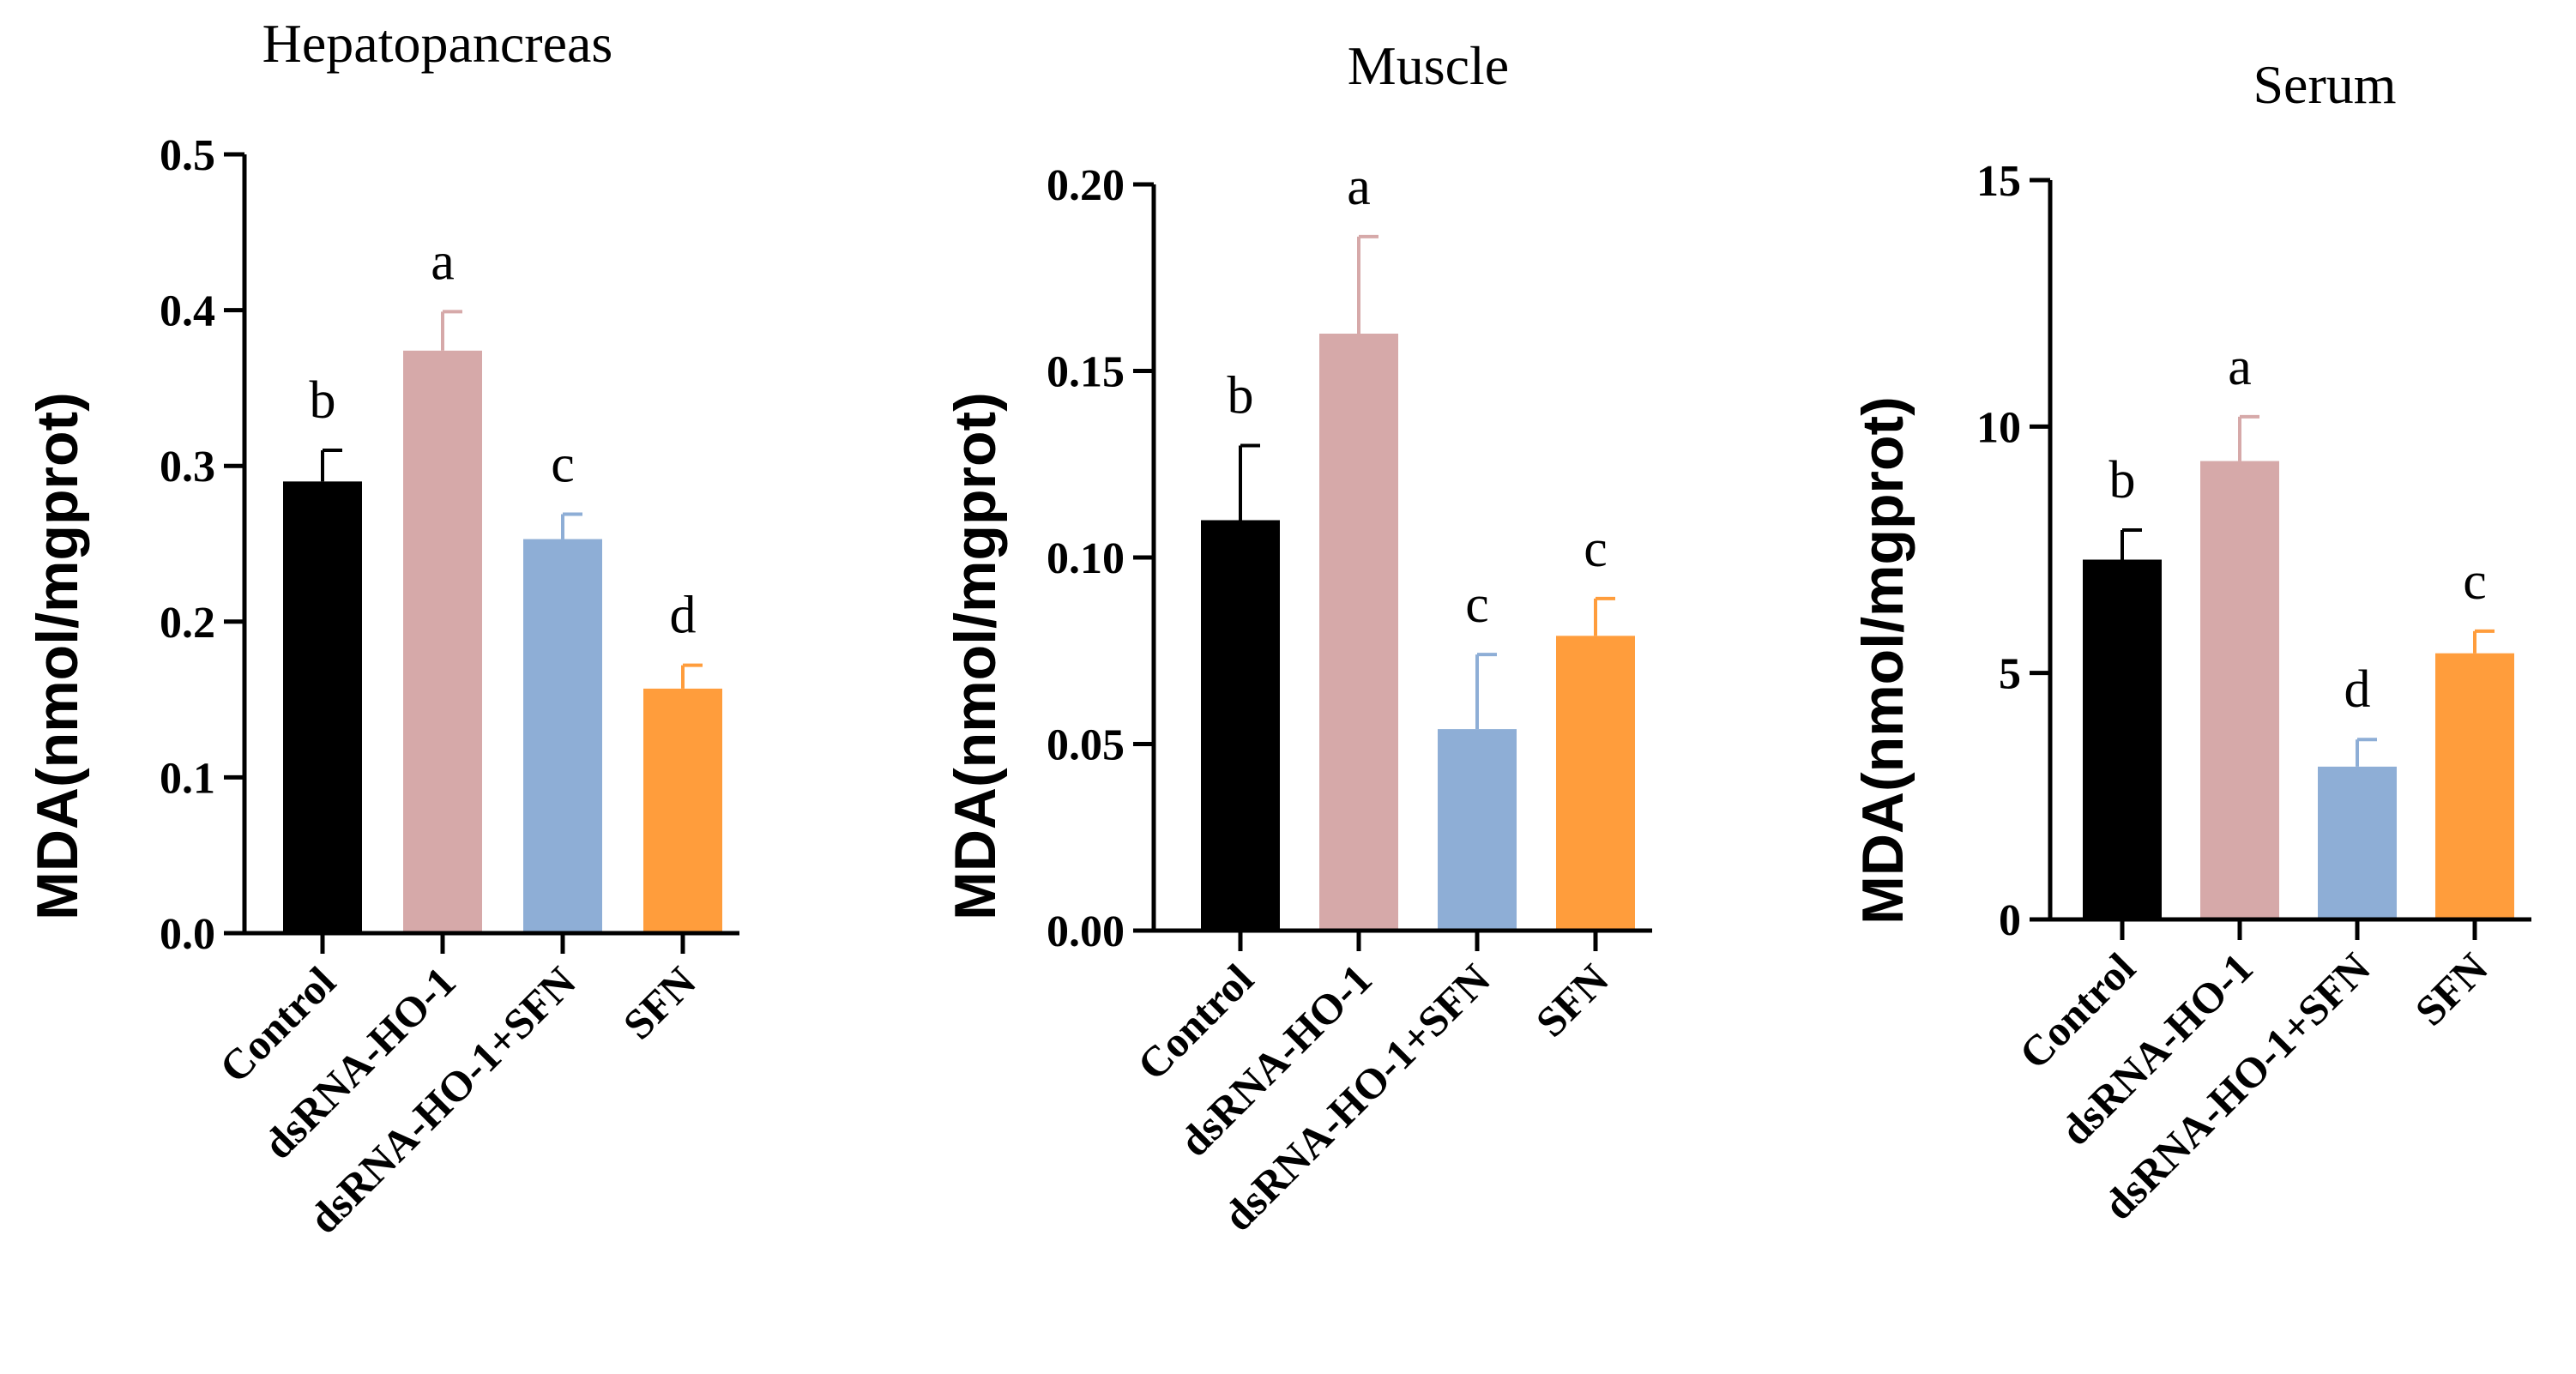 Image resolution: width=2576 pixels, height=1374 pixels. I want to click on y-tick-label: 0, so click(2010, 920).